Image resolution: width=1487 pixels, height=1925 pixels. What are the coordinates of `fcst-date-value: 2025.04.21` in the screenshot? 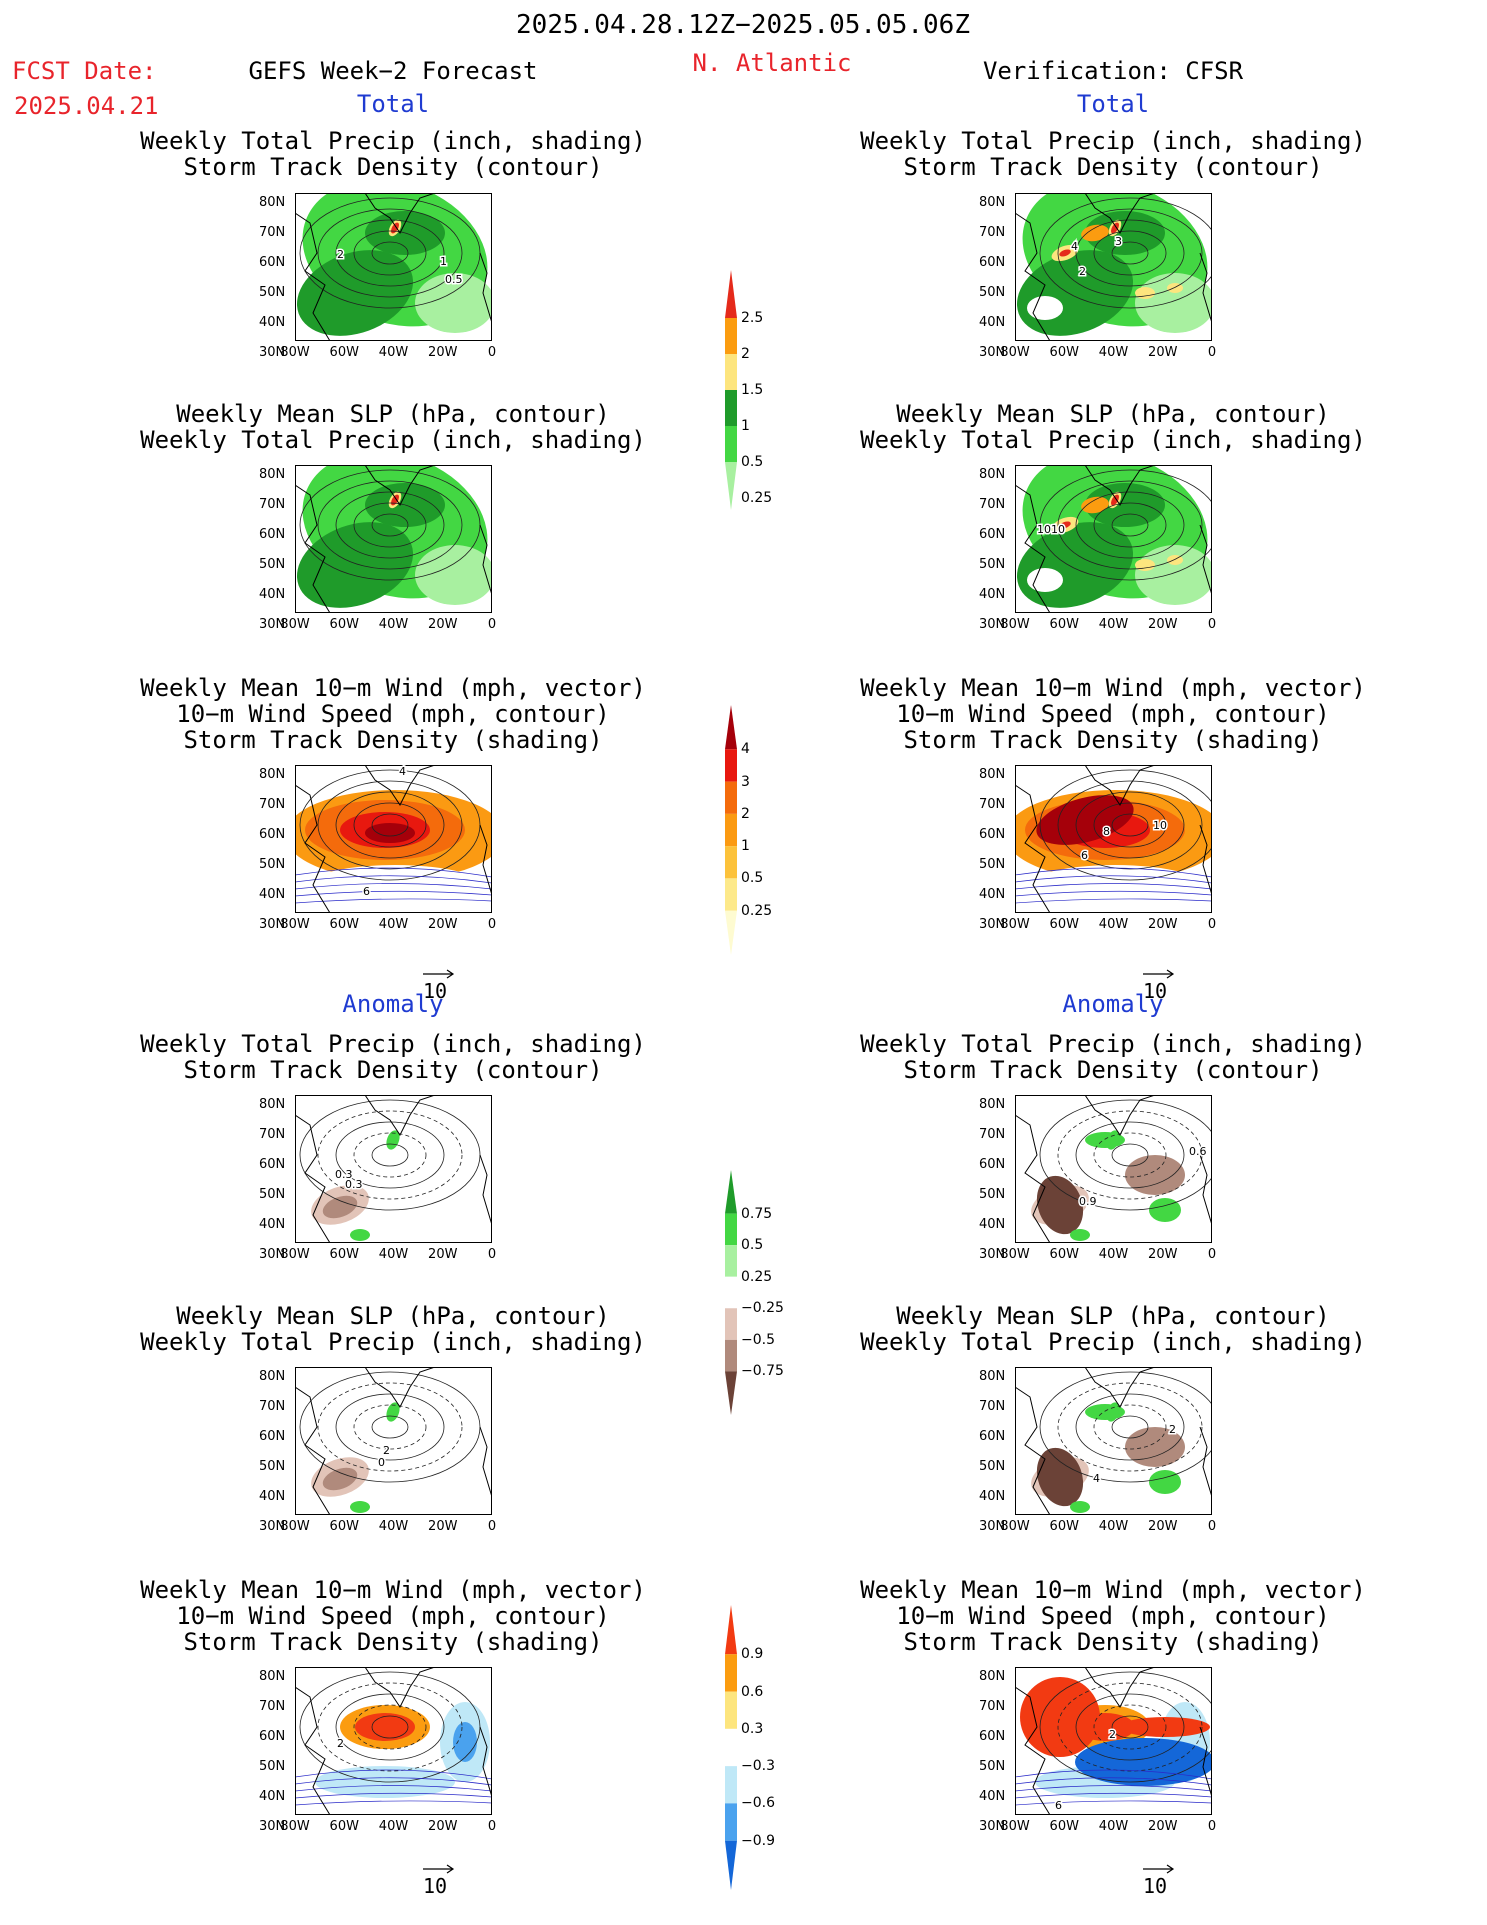 It's located at (86, 106).